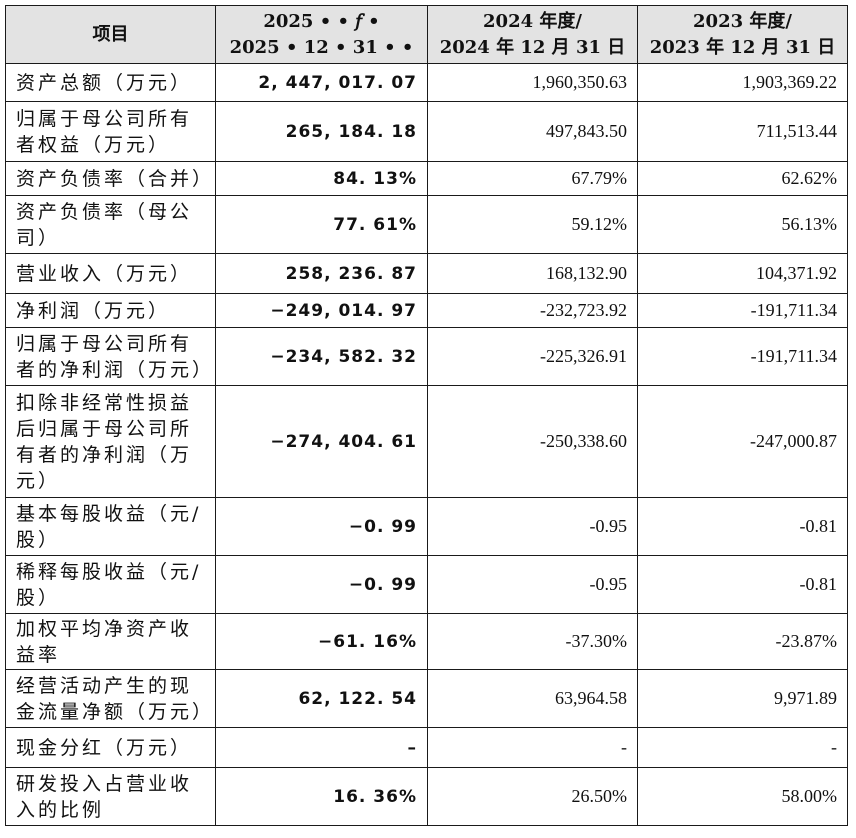  Describe the element at coordinates (742, 224) in the screenshot. I see `value-2023: 56.13%` at that location.